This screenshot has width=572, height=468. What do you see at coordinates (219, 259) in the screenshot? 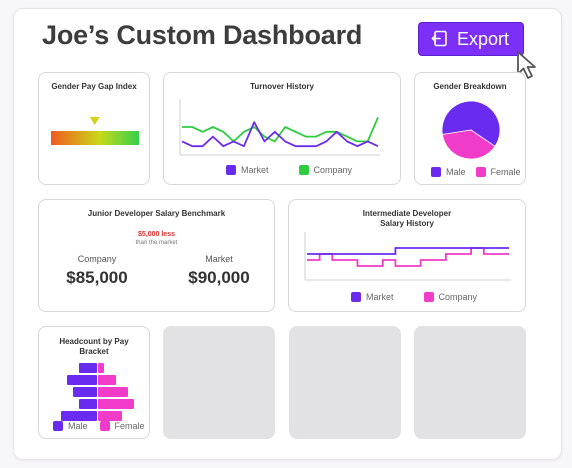
I see `market-label: Market` at bounding box center [219, 259].